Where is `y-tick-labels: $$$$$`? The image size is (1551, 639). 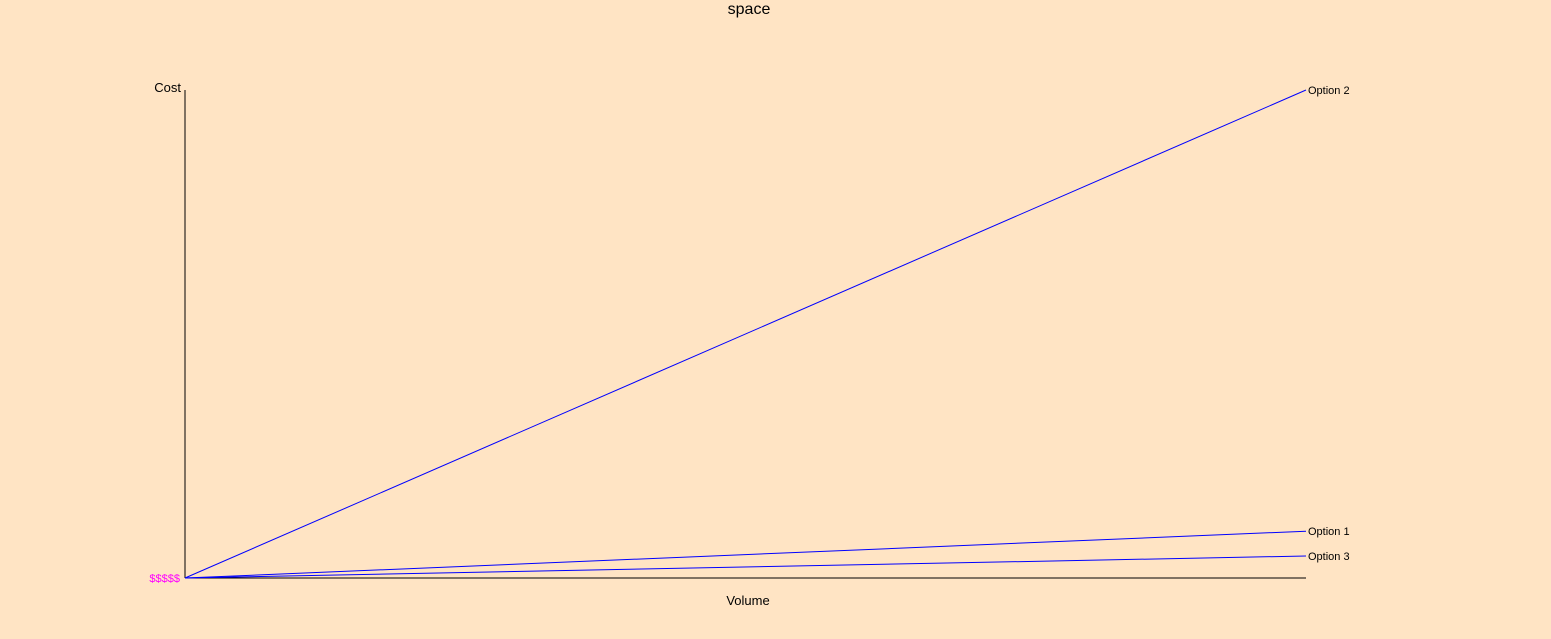
y-tick-labels: $$$$$ is located at coordinates (164, 579).